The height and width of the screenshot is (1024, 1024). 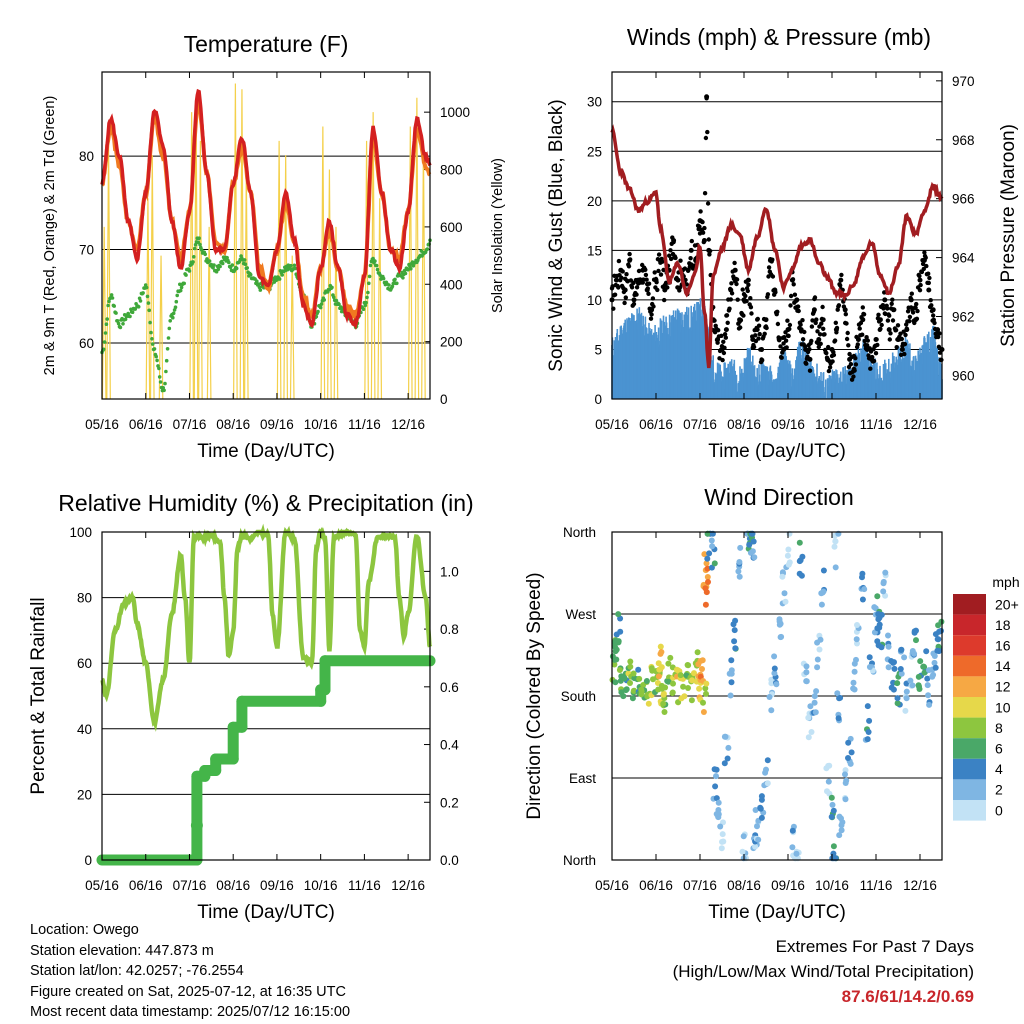 I want to click on x-tick-label: 09/16, so click(x=277, y=885).